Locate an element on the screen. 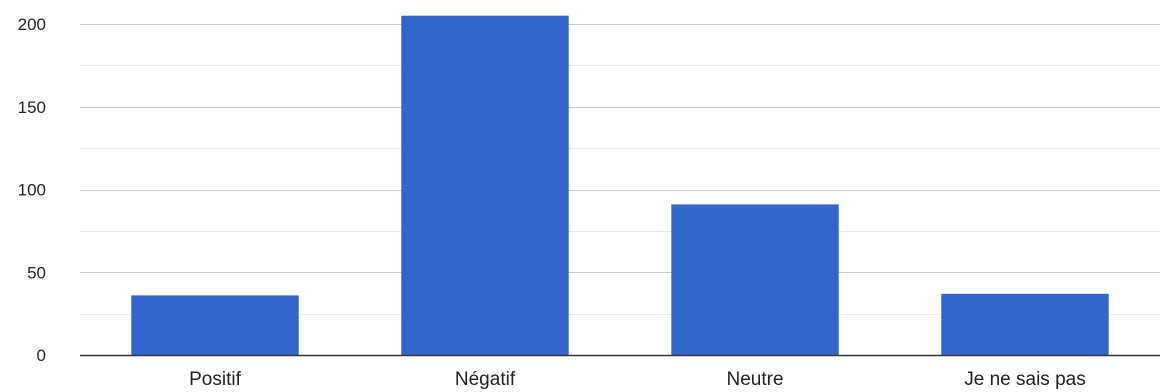 This screenshot has height=392, width=1165. y-tick-label: 100 is located at coordinates (32, 190).